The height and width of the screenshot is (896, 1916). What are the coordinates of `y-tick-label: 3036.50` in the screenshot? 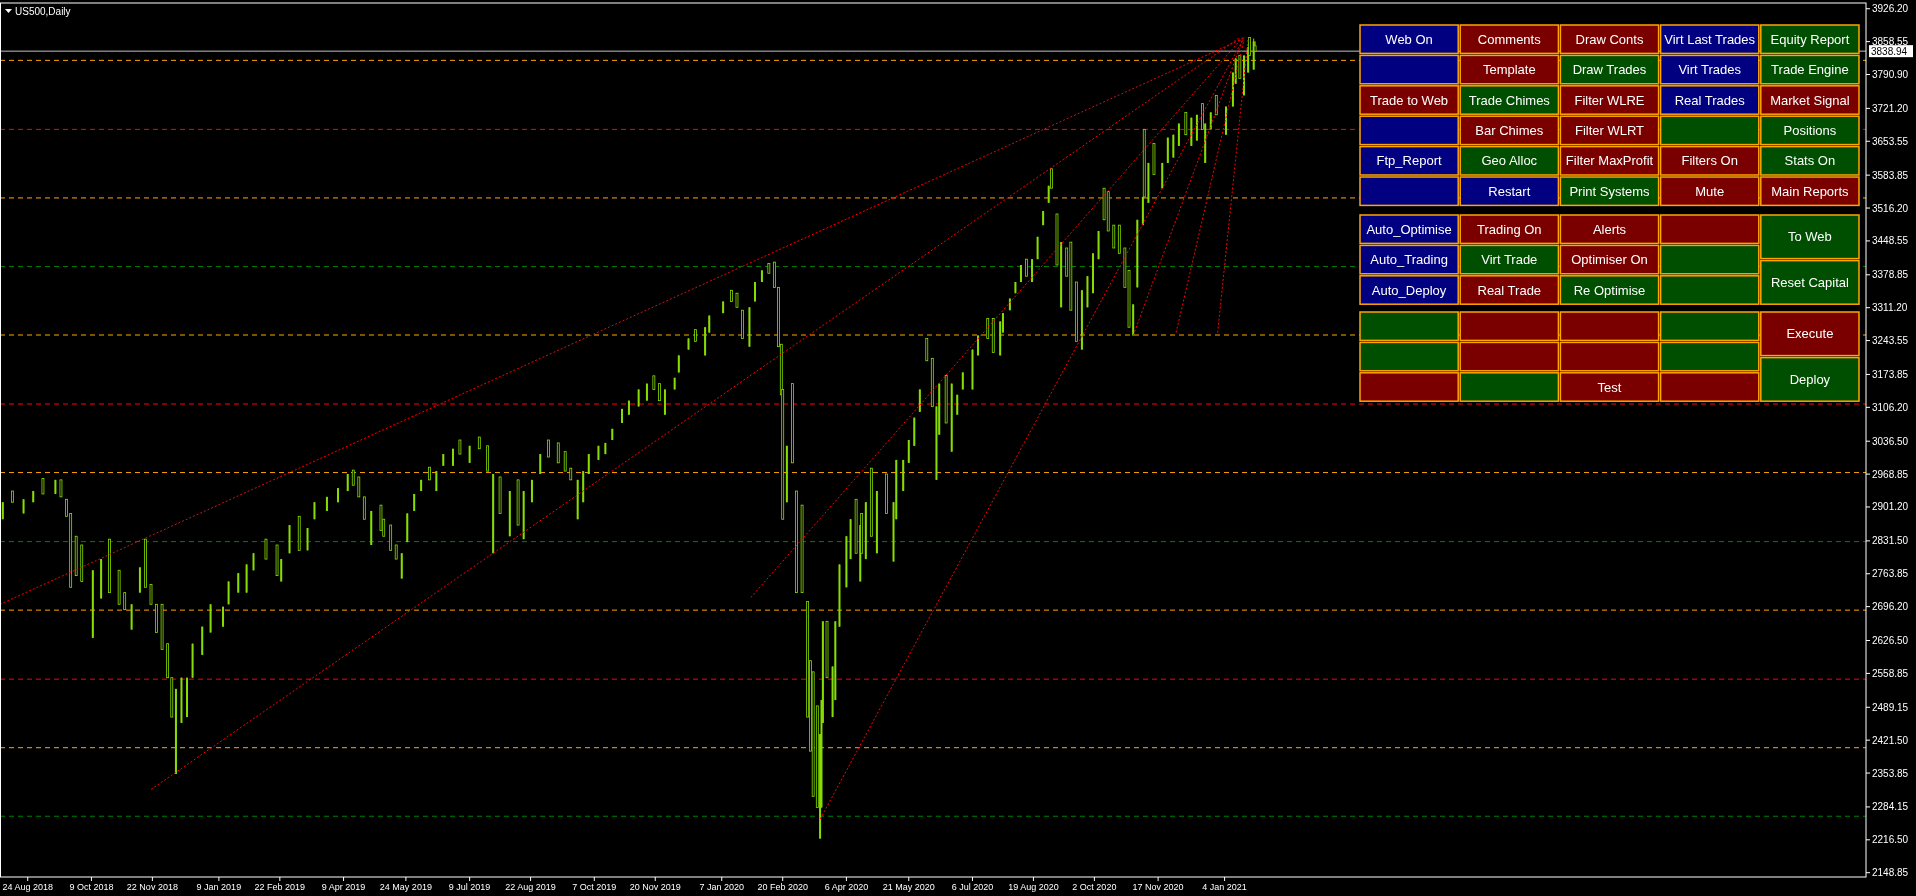 It's located at (1890, 441).